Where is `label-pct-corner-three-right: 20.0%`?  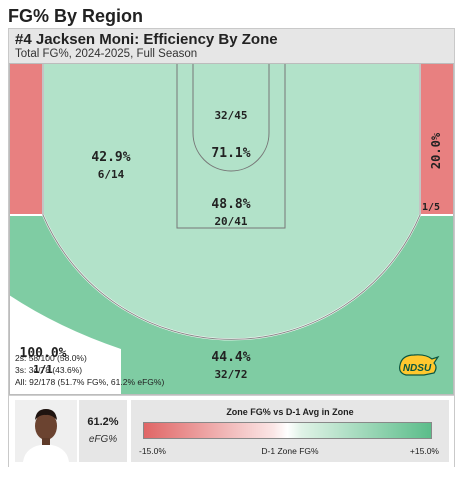
label-pct-corner-three-right: 20.0% is located at coordinates (436, 150).